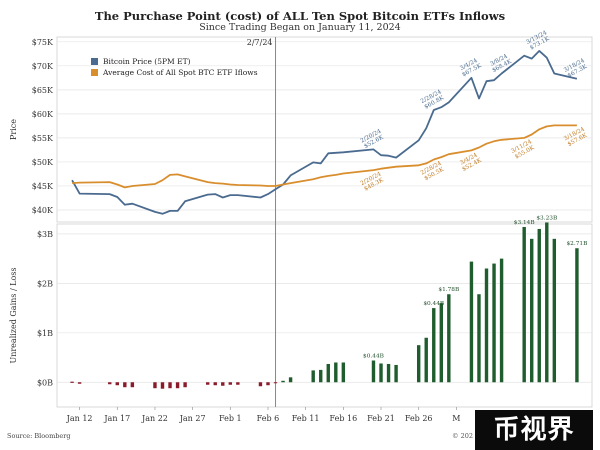  What do you see at coordinates (343, 418) in the screenshot?
I see `x-tick-label: Feb 16` at bounding box center [343, 418].